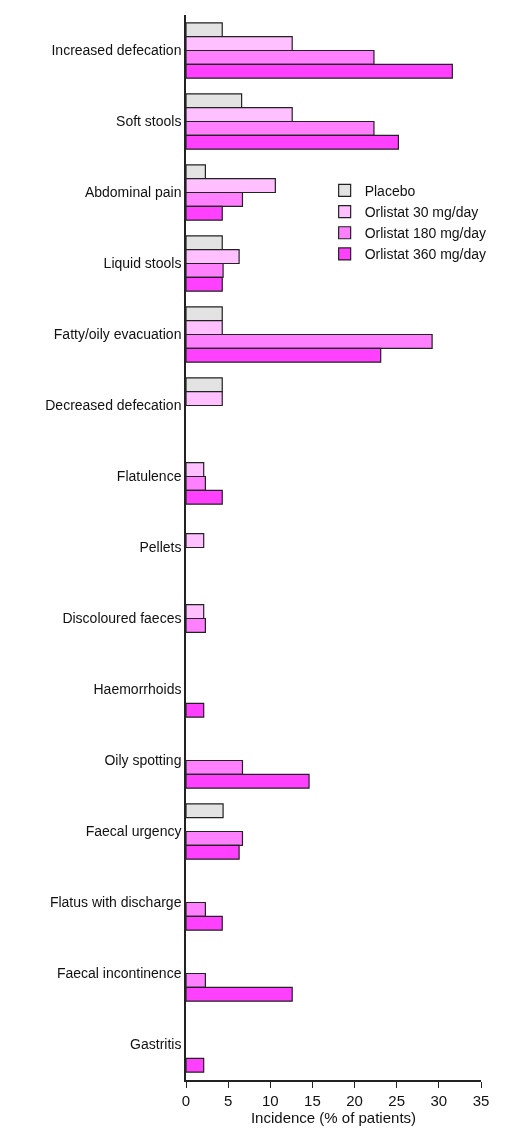  What do you see at coordinates (149, 121) in the screenshot?
I see `y-tick-label: Soft stools` at bounding box center [149, 121].